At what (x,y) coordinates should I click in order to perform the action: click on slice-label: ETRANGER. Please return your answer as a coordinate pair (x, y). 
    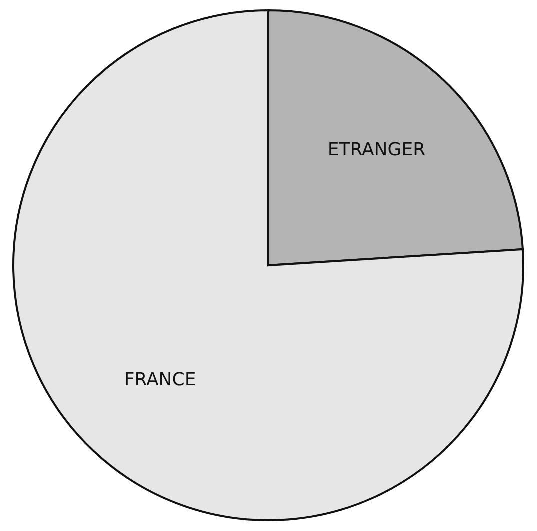
    Looking at the image, I should click on (377, 149).